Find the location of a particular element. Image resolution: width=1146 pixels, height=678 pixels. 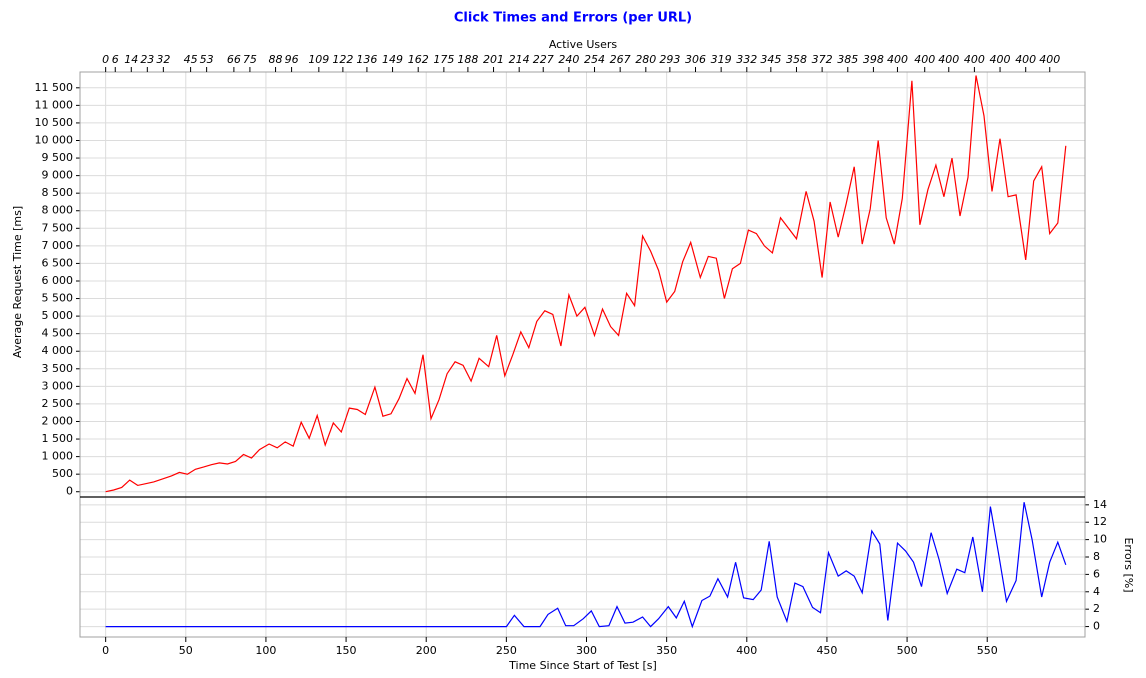

y-tick-label: 3 500 is located at coordinates (58, 368).